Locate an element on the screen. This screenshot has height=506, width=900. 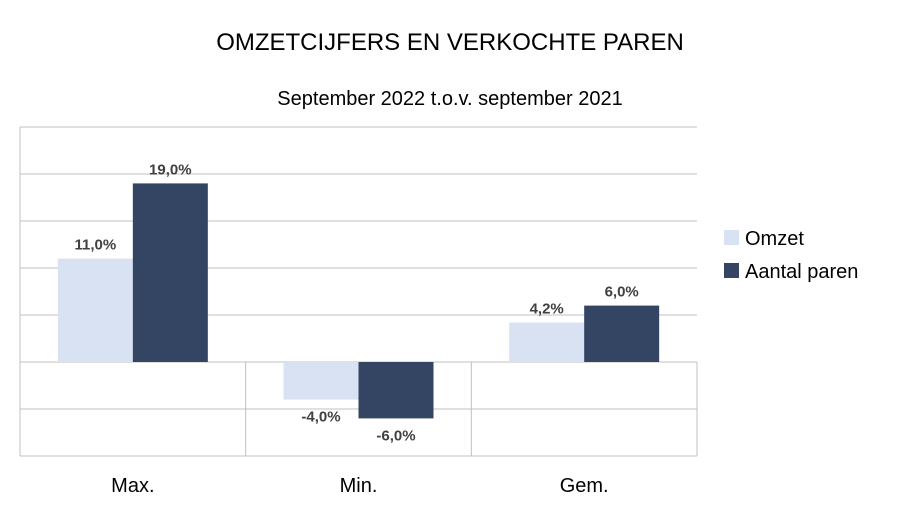
legend-label: Aantal paren is located at coordinates (801, 272).